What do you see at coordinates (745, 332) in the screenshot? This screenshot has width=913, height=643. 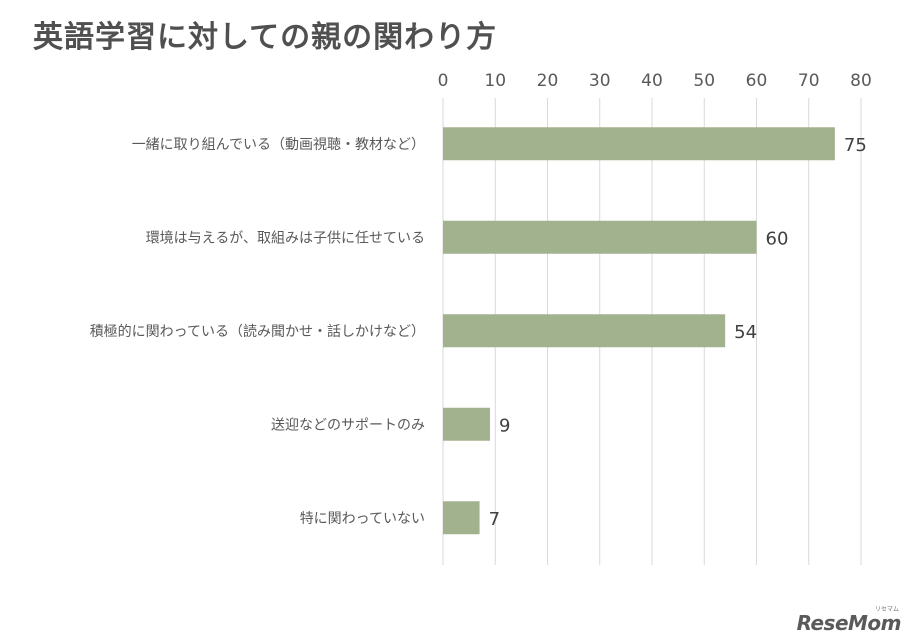 I see `data-label: 54` at bounding box center [745, 332].